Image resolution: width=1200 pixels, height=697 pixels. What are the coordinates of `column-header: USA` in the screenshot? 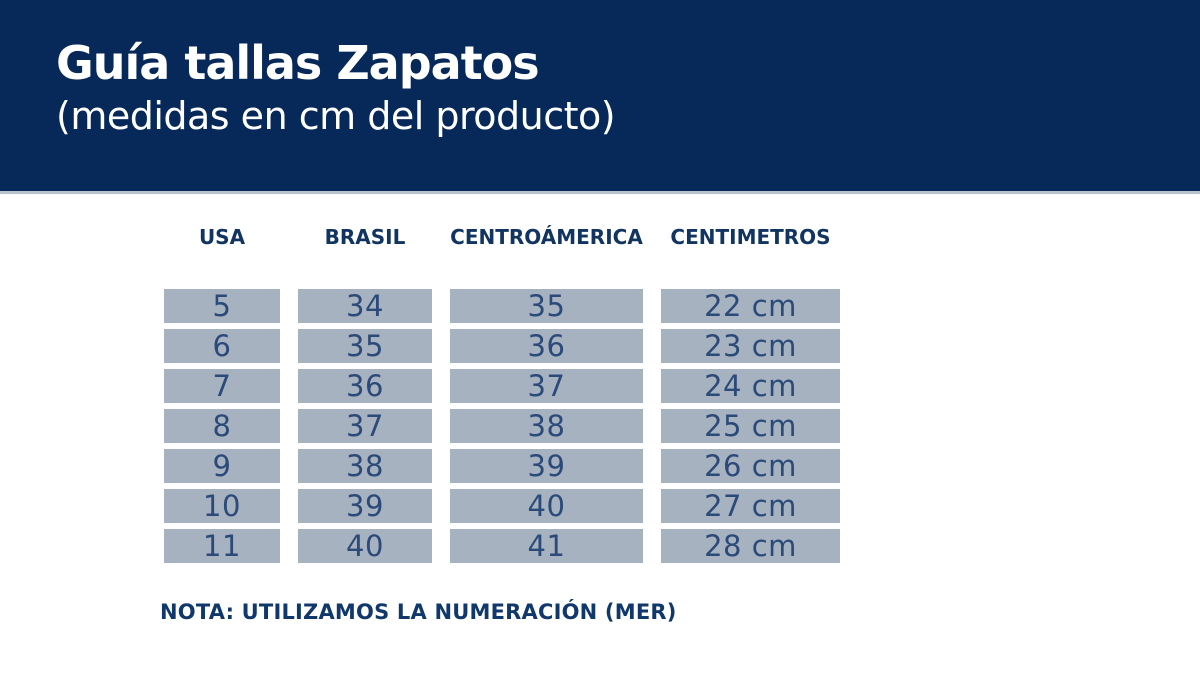 It's located at (222, 237).